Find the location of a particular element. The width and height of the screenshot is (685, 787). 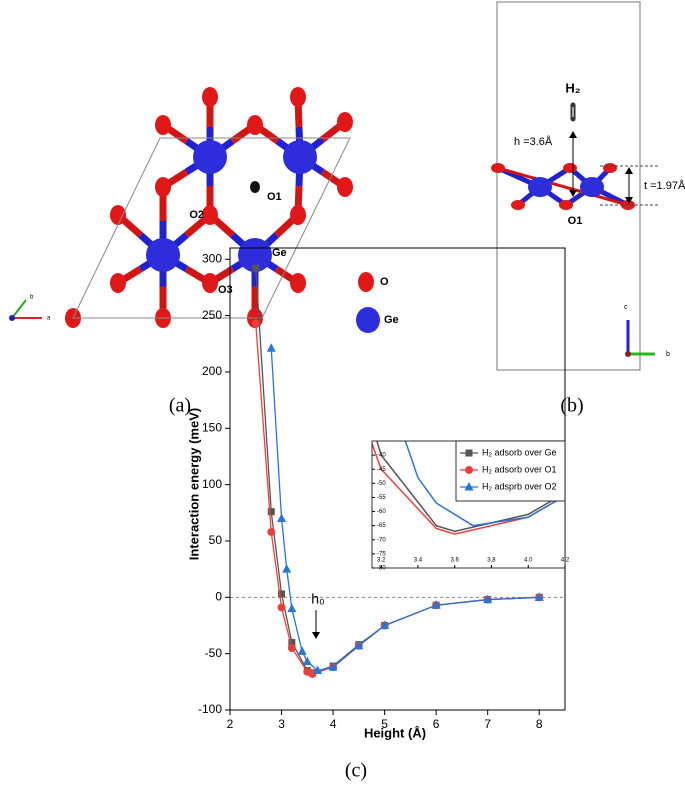

inset-x-tick-label: 4.2 is located at coordinates (565, 561).